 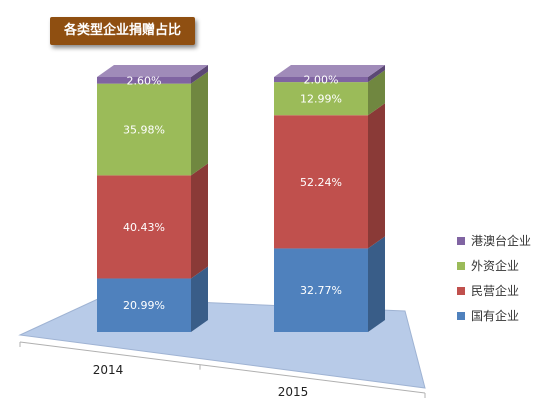 I want to click on legend: 港澳台企业外资企业民营企业国有企业, so click(x=494, y=278).